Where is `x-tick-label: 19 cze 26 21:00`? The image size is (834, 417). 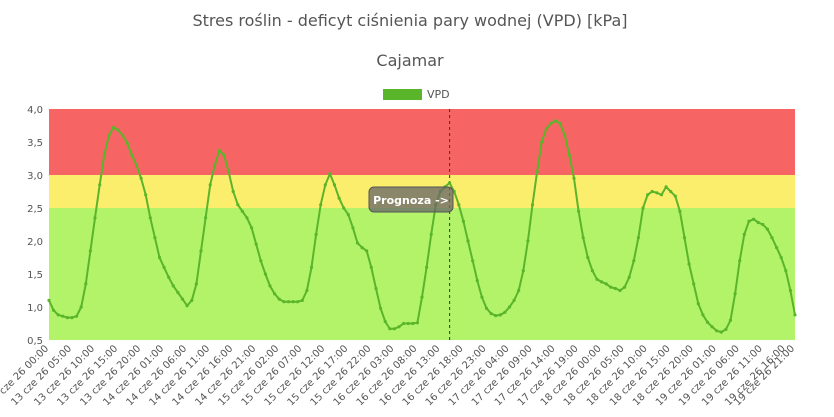
x-tick-label: 19 cze 26 21:00 is located at coordinates (764, 375).